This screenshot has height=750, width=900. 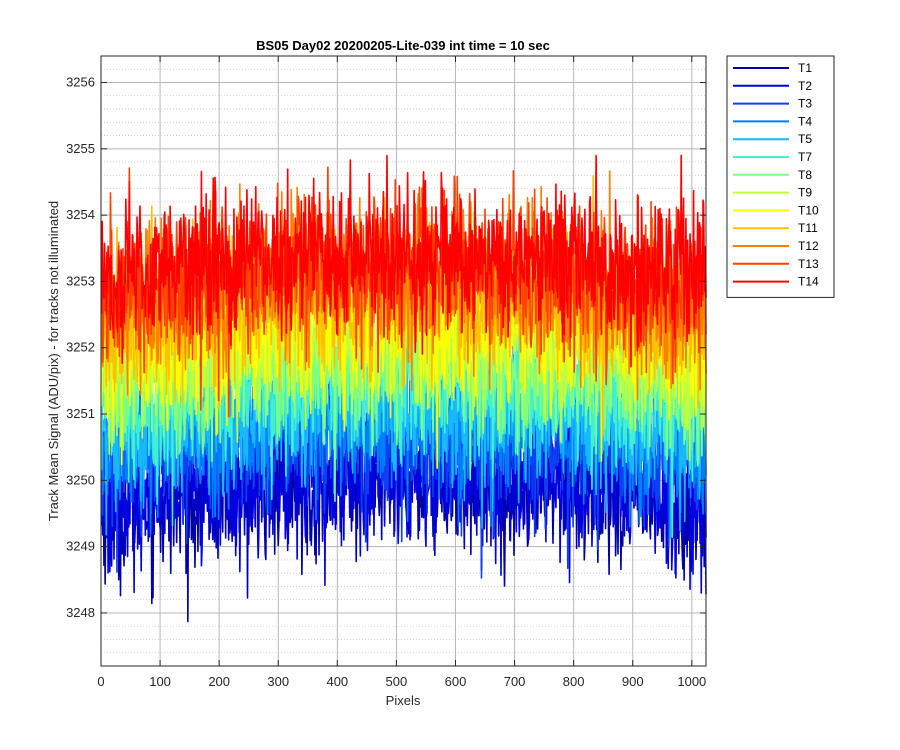 What do you see at coordinates (80, 82) in the screenshot?
I see `y-tick-label: 3256` at bounding box center [80, 82].